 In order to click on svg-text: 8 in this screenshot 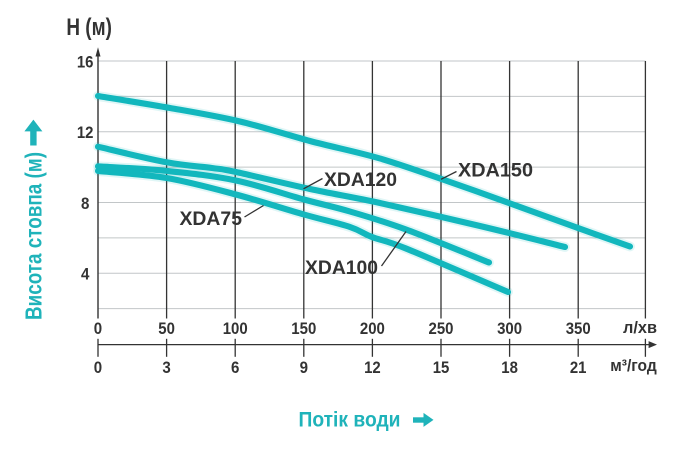, I will do `click(85, 203)`.